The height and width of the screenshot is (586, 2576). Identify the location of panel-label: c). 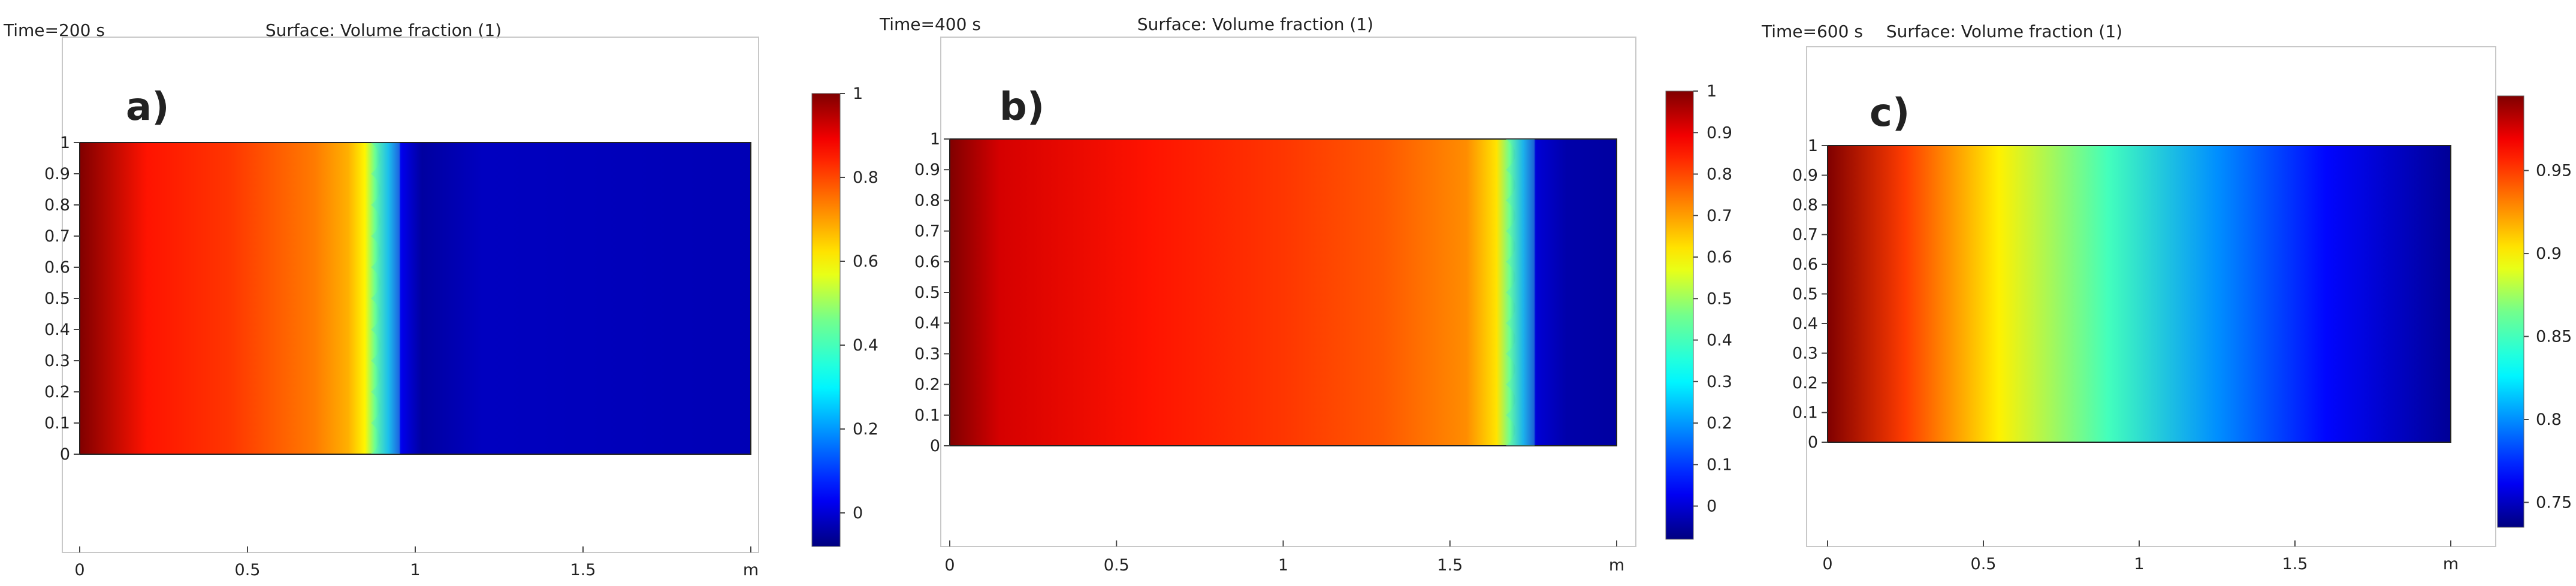
(1890, 113).